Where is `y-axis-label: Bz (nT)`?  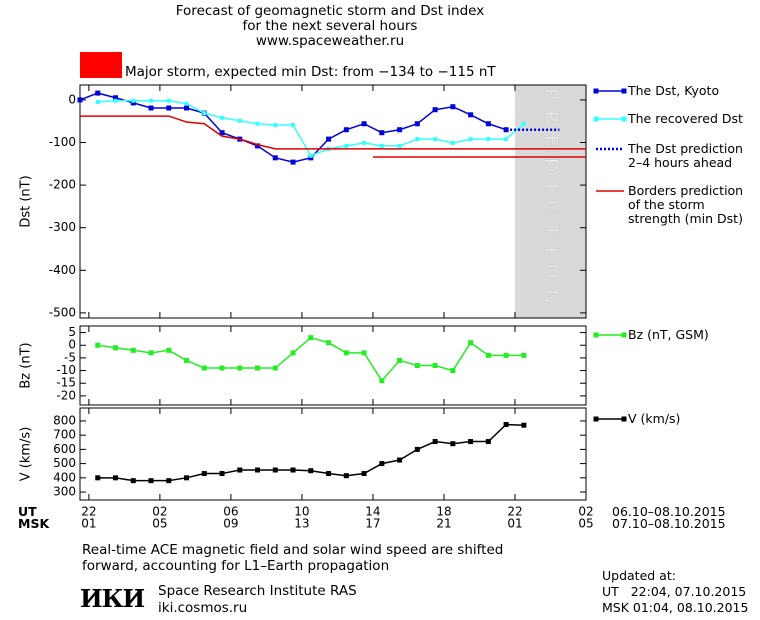
y-axis-label: Bz (nT) is located at coordinates (26, 365).